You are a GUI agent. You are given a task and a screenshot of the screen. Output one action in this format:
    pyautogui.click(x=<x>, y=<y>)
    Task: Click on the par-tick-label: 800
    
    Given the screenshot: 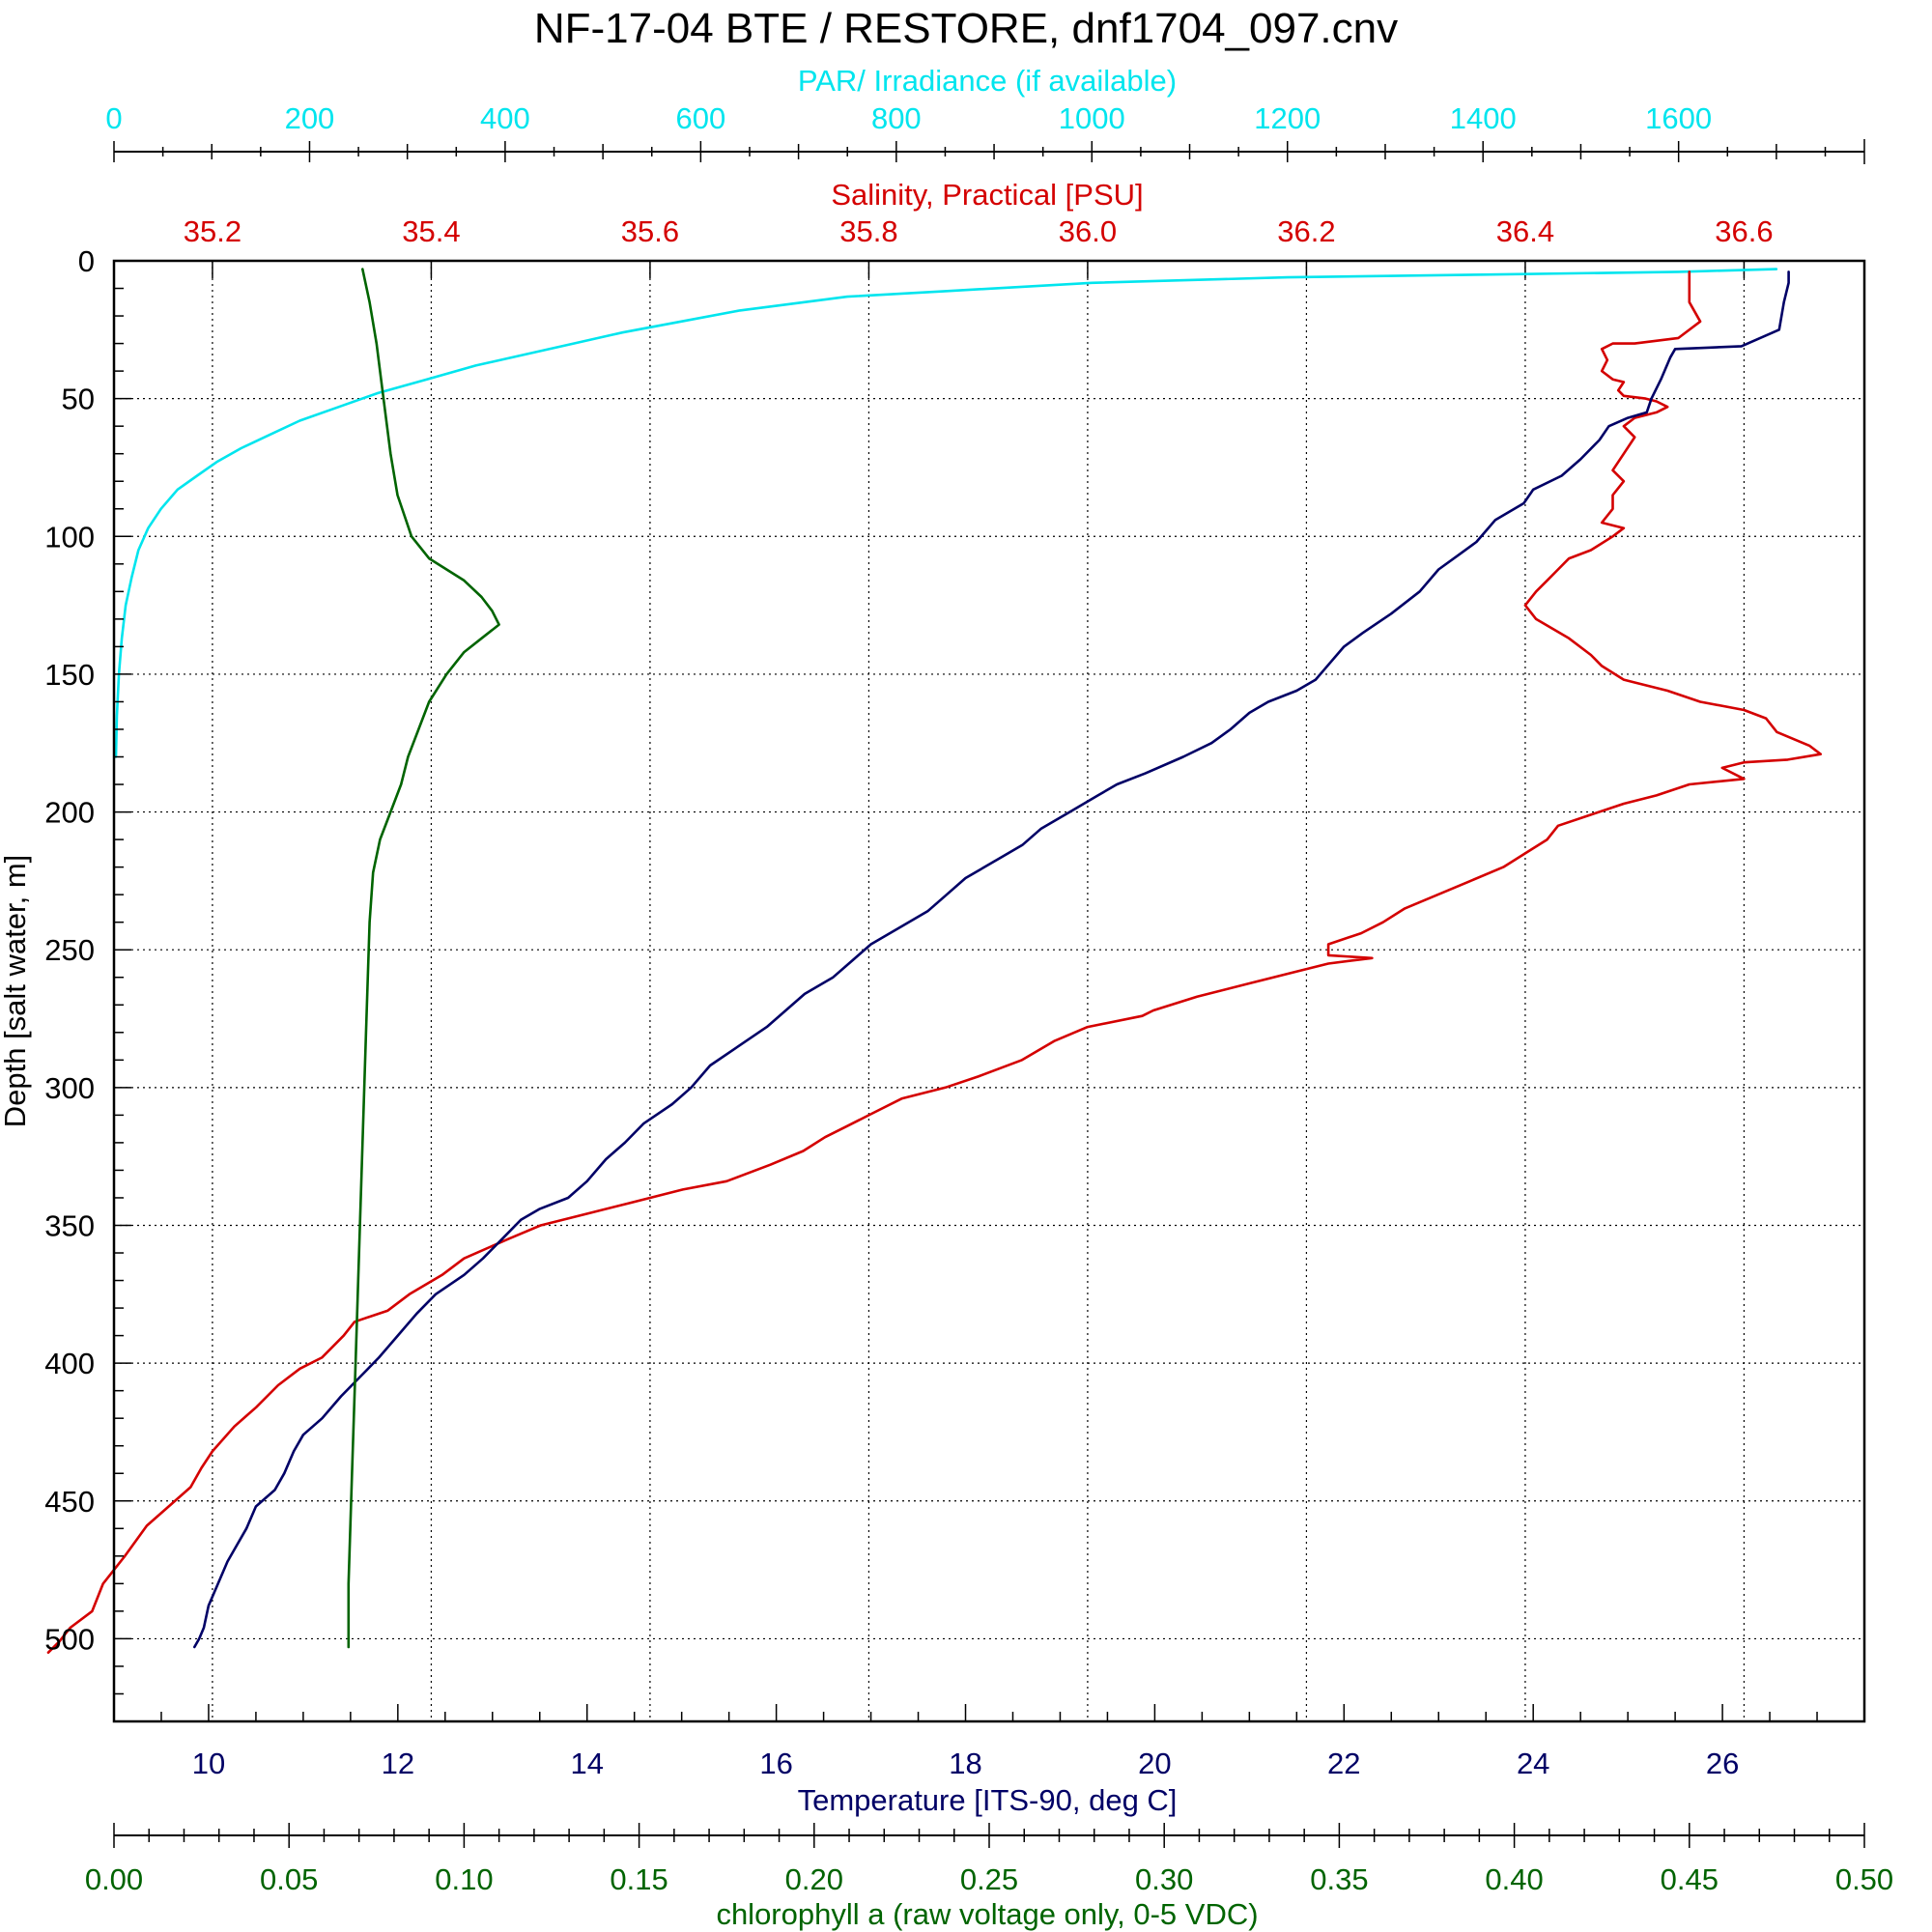 What is the action you would take?
    pyautogui.click(x=896, y=118)
    